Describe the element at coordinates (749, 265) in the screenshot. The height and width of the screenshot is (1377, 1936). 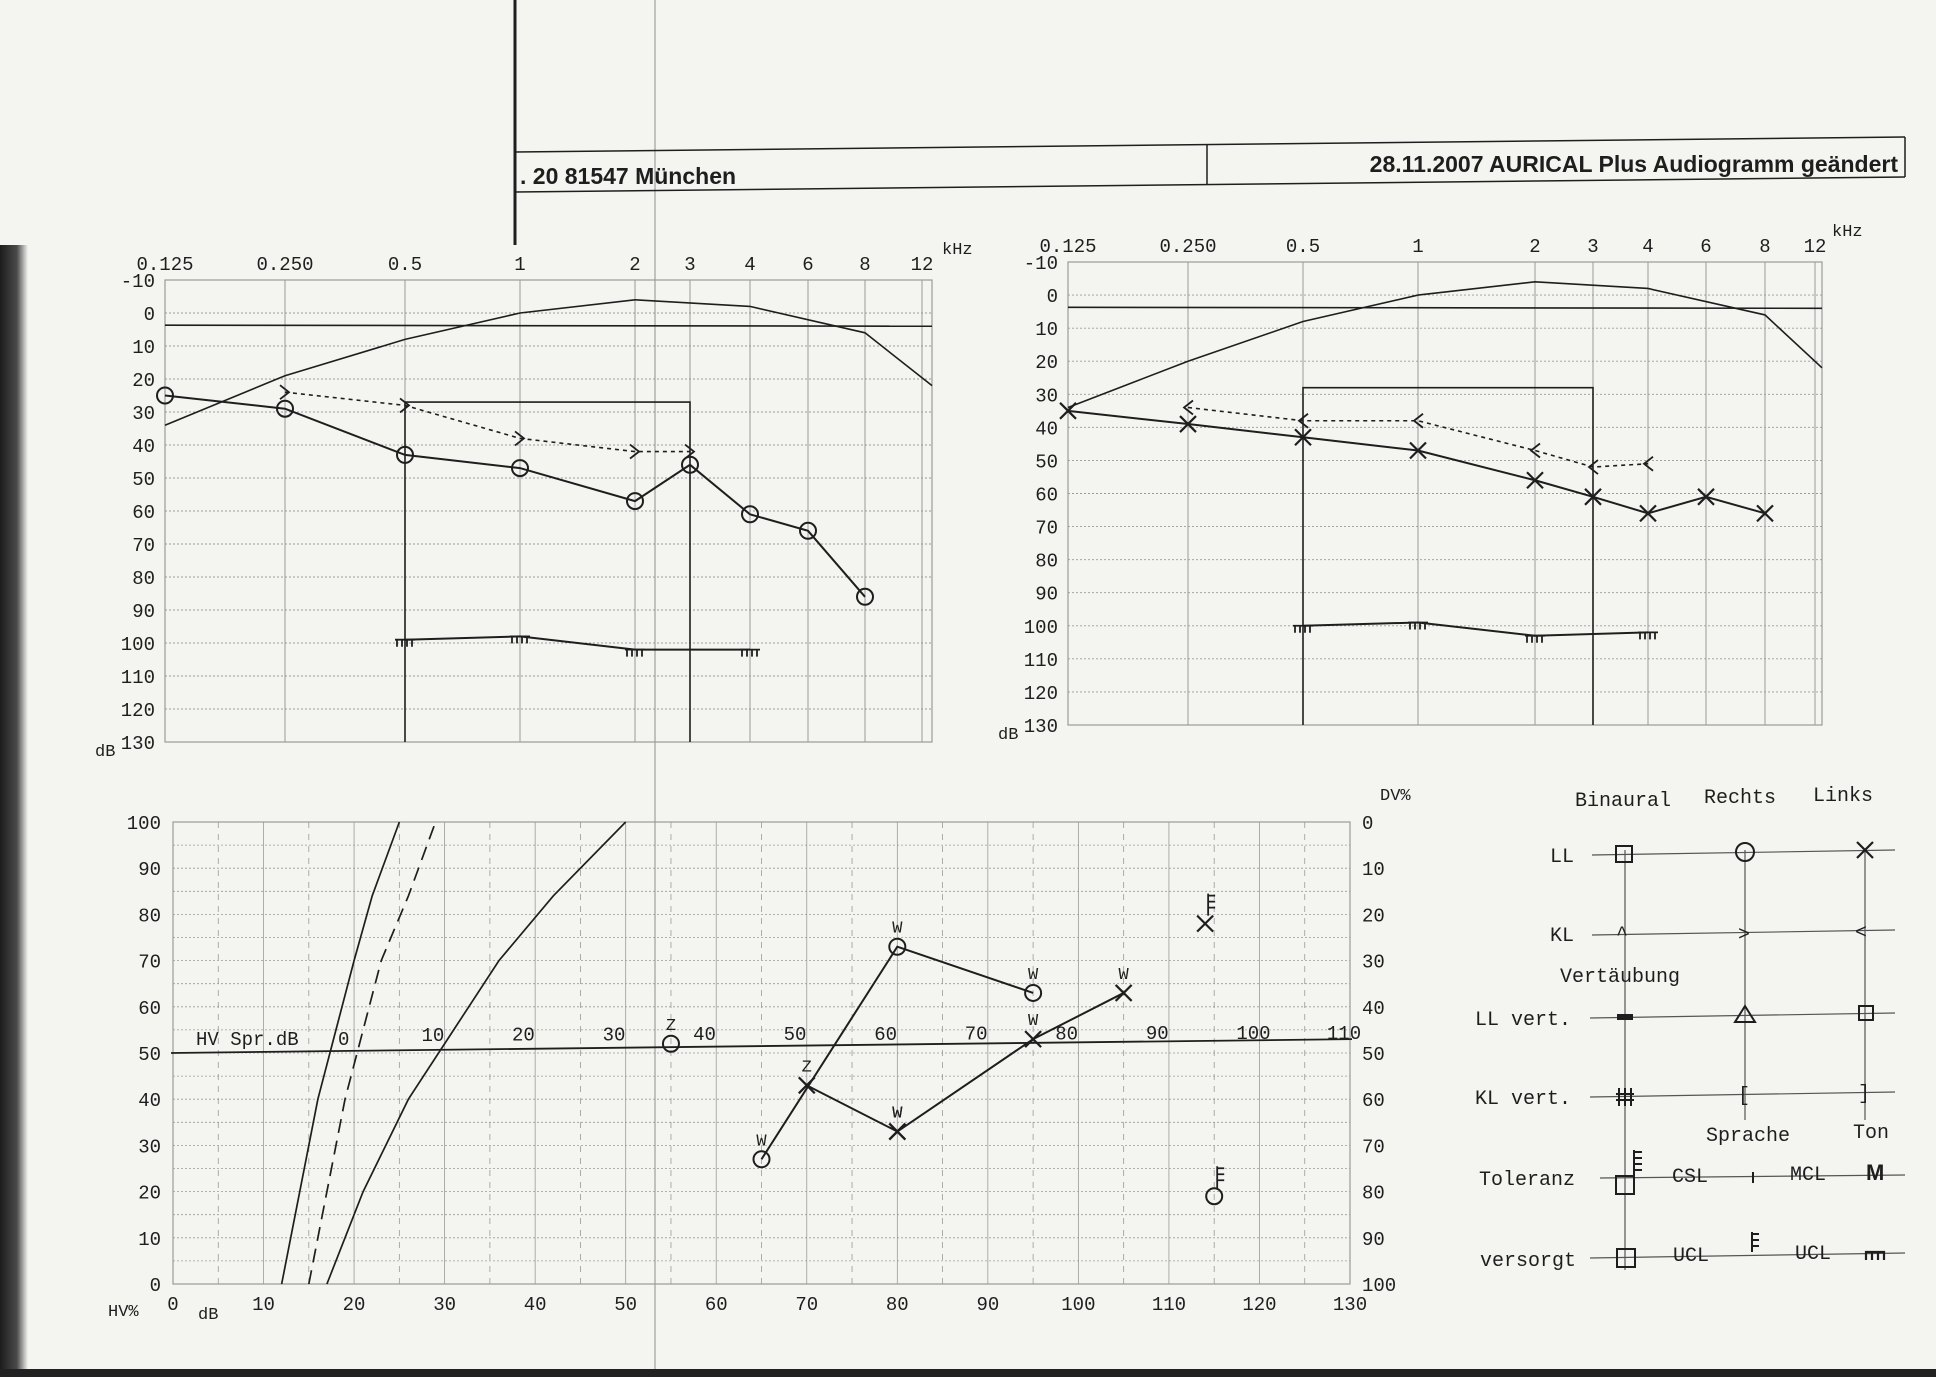
I see `x-tick-label: 4` at that location.